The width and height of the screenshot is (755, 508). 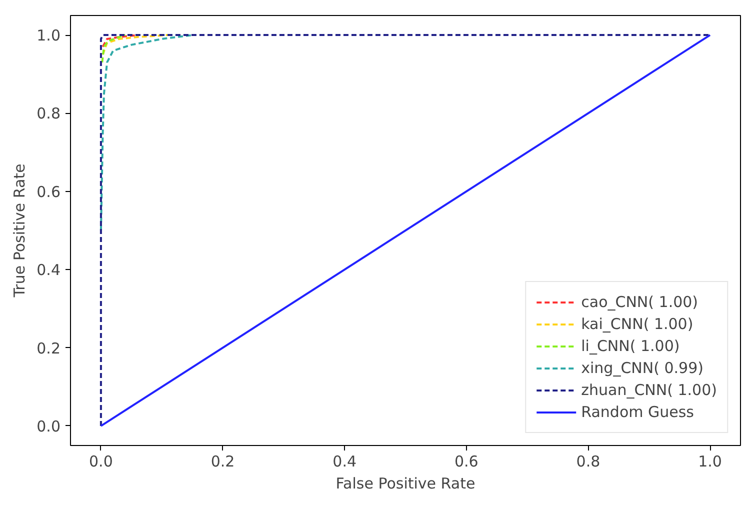 I want to click on legend-label: xing_CNN( 0.99), so click(x=642, y=368).